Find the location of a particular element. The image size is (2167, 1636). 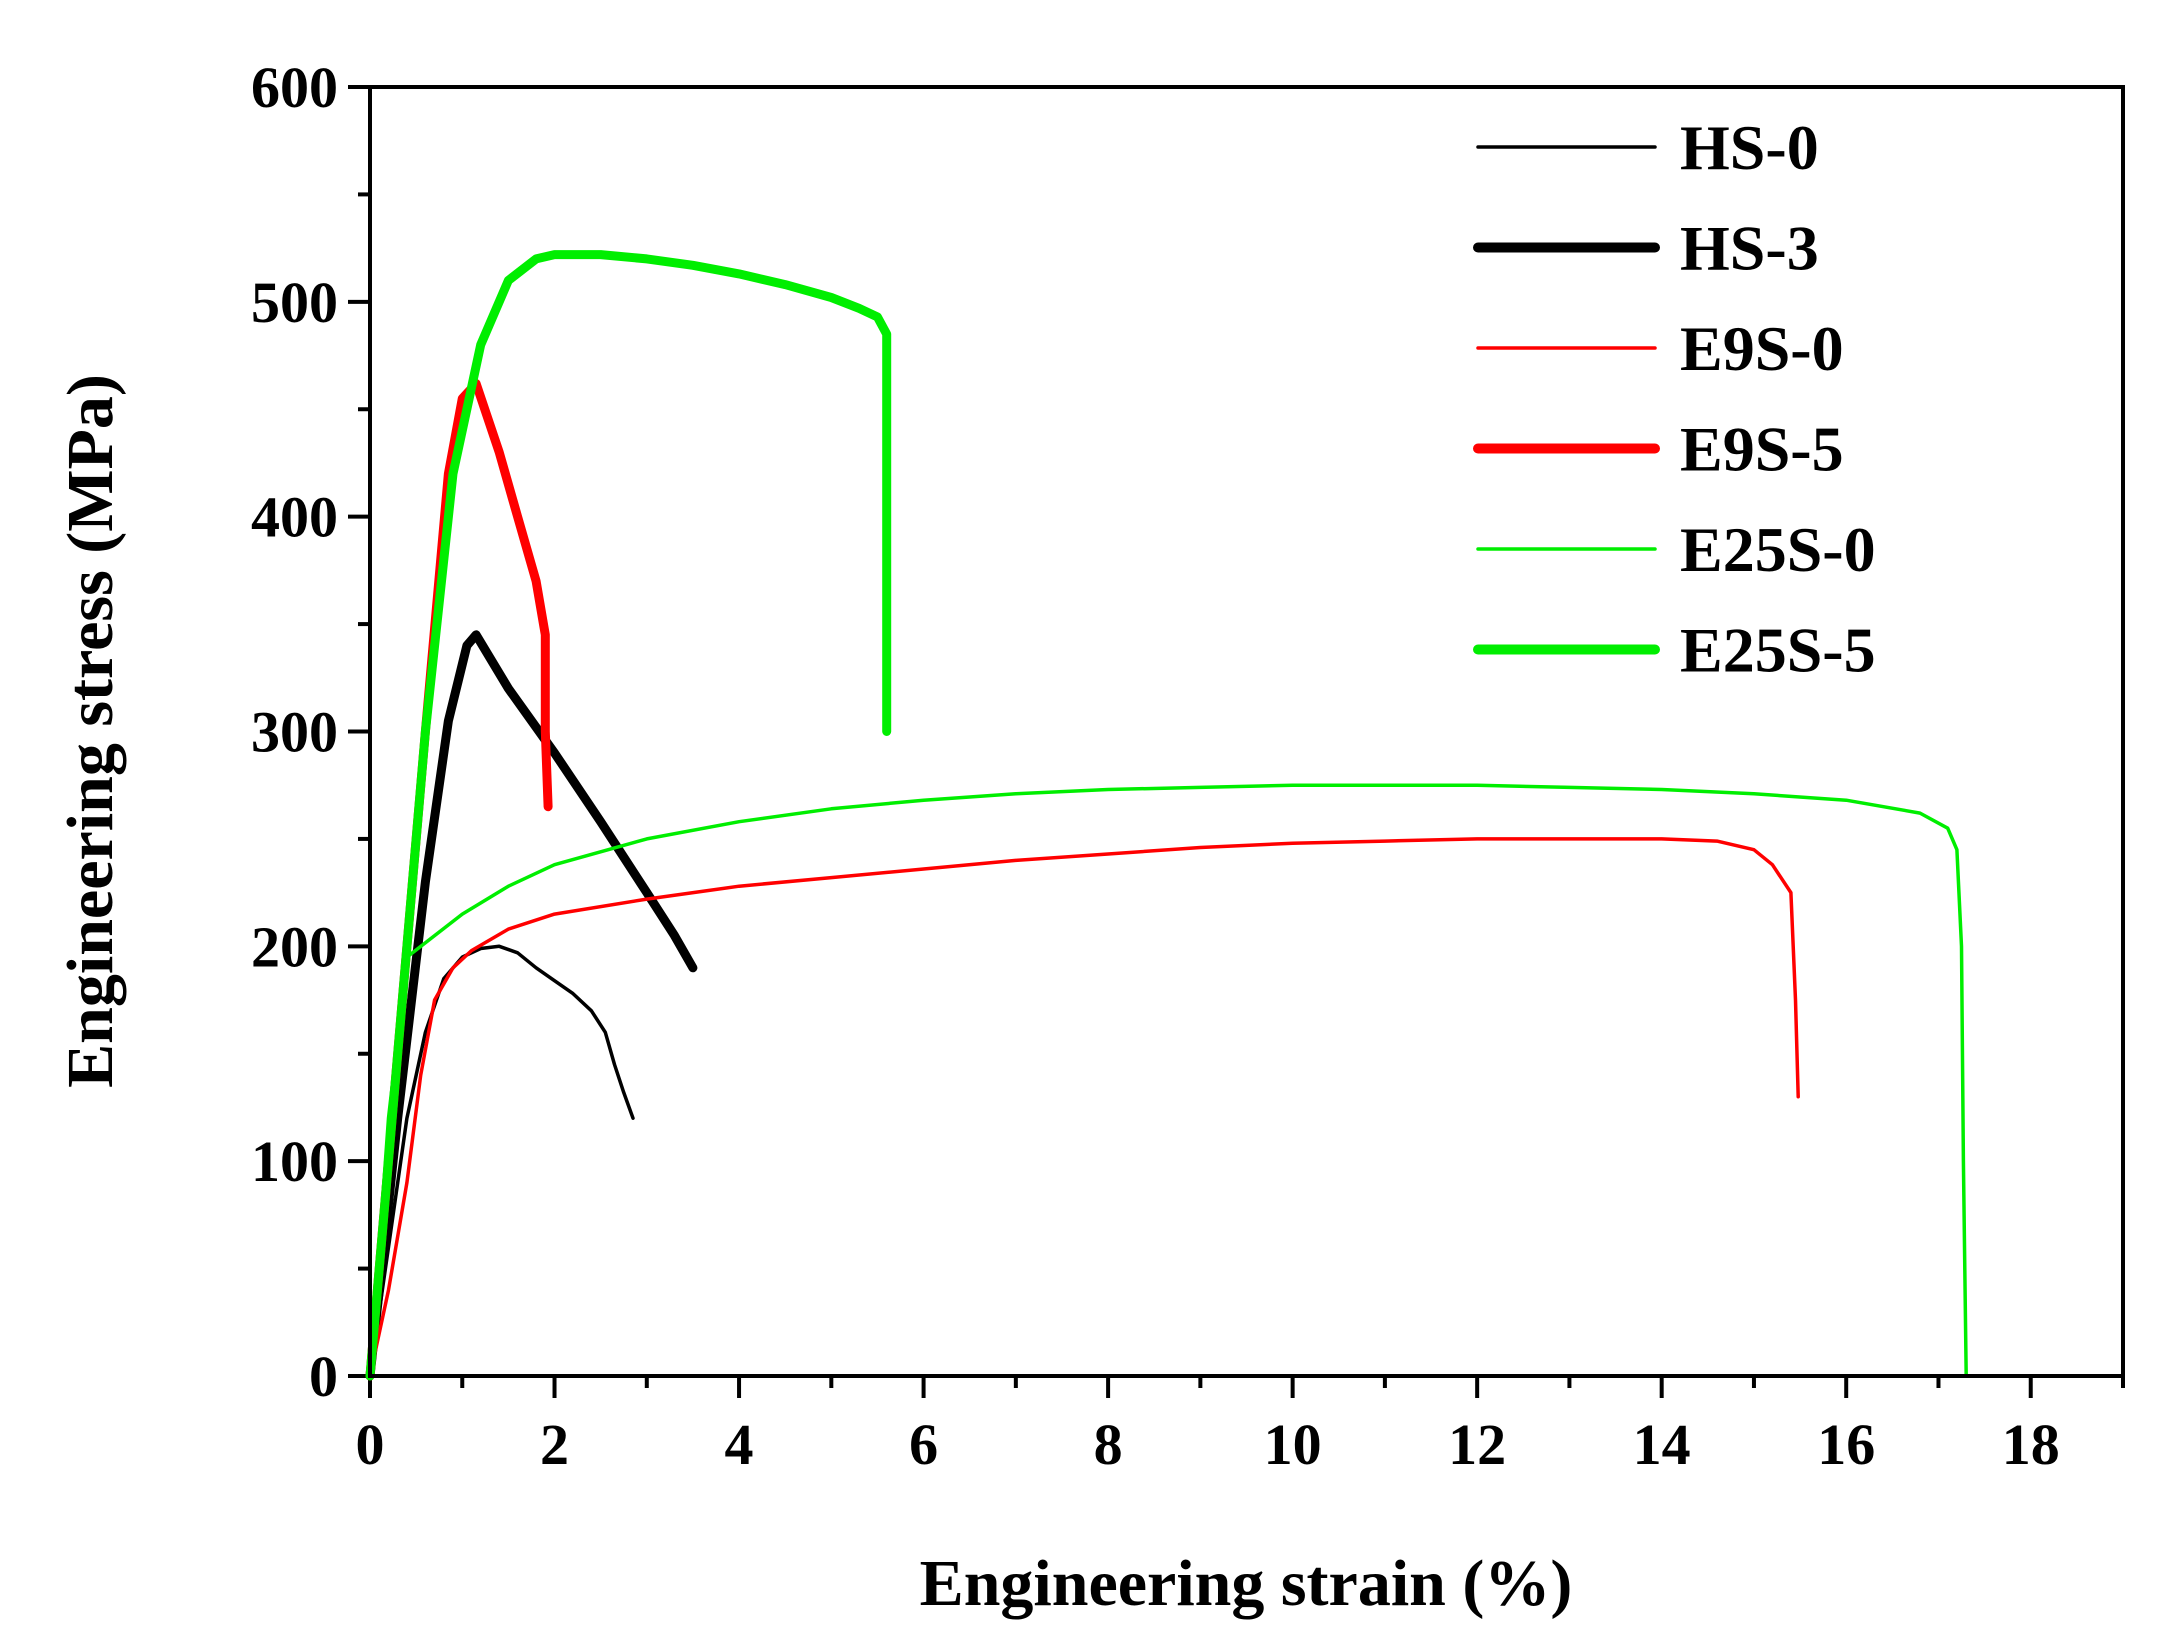

y-tick-label: 100 is located at coordinates (294, 1161).